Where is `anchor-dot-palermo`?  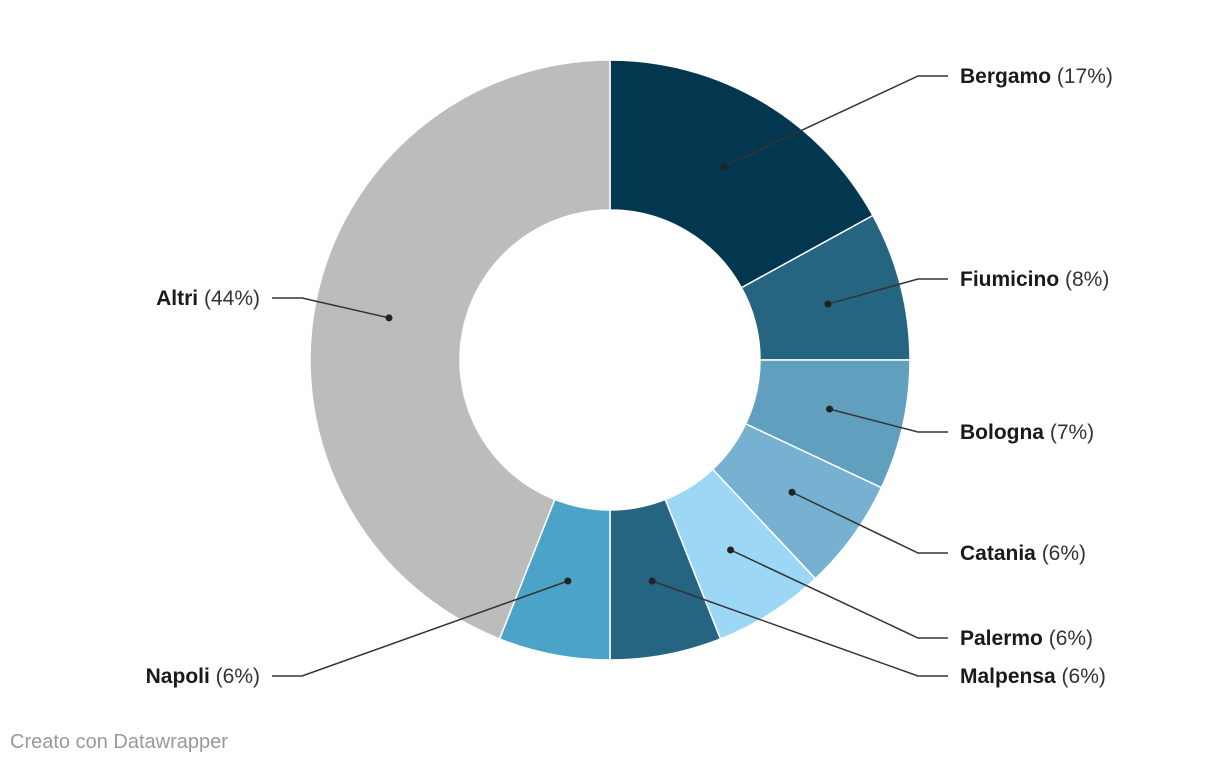
anchor-dot-palermo is located at coordinates (731, 550).